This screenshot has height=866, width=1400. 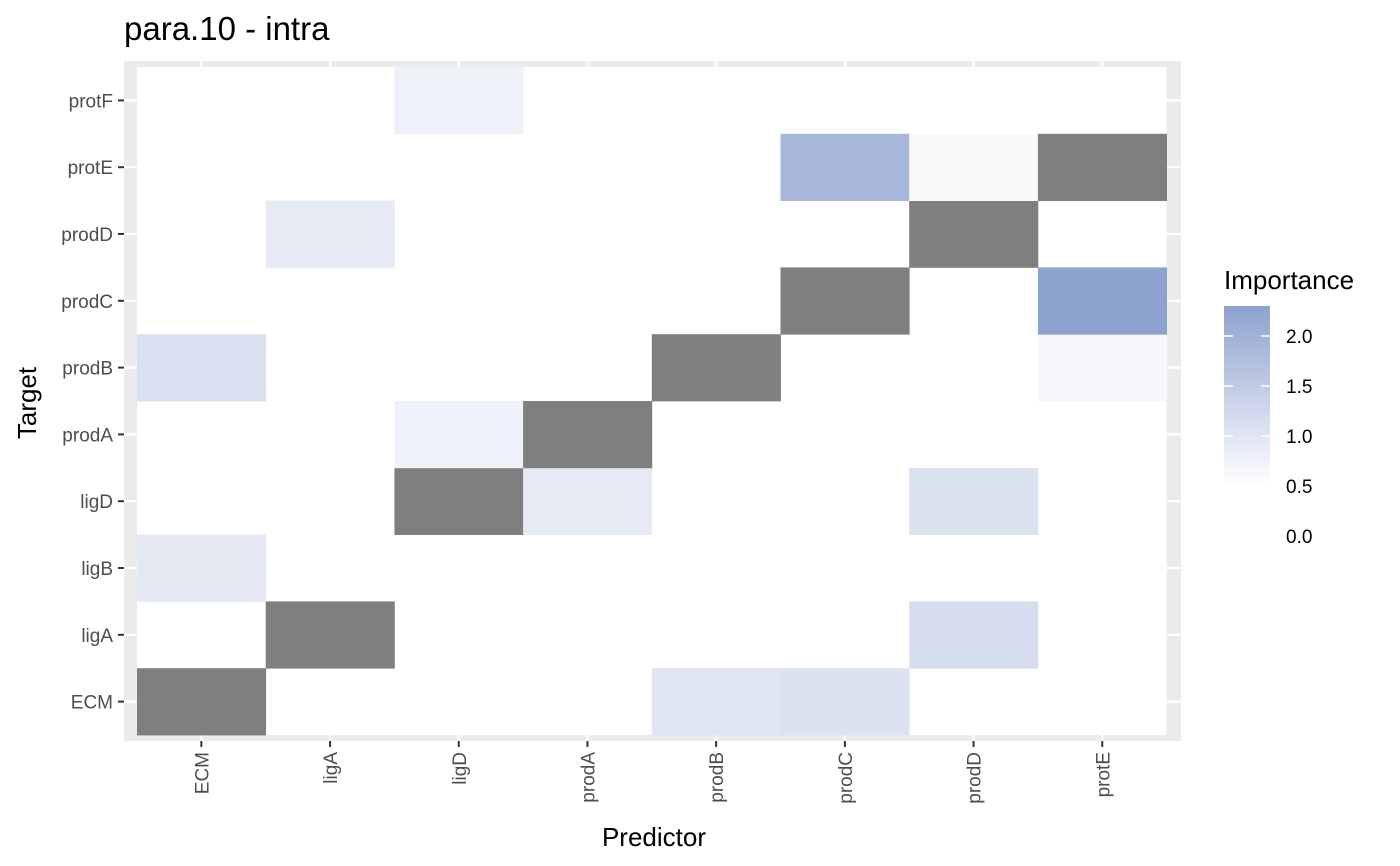 What do you see at coordinates (202, 702) in the screenshot?
I see `heatmap-cell-ECM-ECM` at bounding box center [202, 702].